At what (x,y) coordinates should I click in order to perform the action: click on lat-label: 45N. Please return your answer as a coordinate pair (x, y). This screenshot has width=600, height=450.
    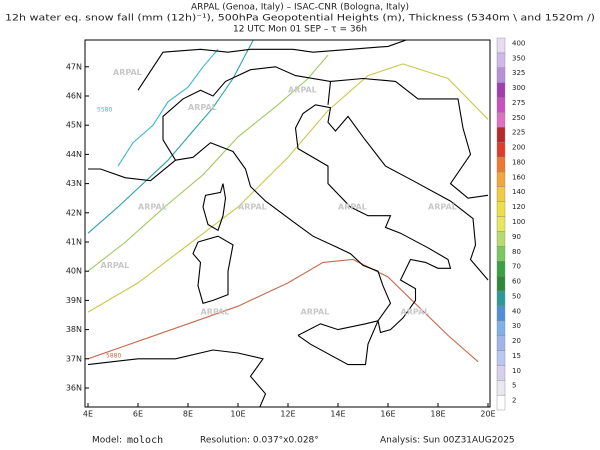
    Looking at the image, I should click on (74, 125).